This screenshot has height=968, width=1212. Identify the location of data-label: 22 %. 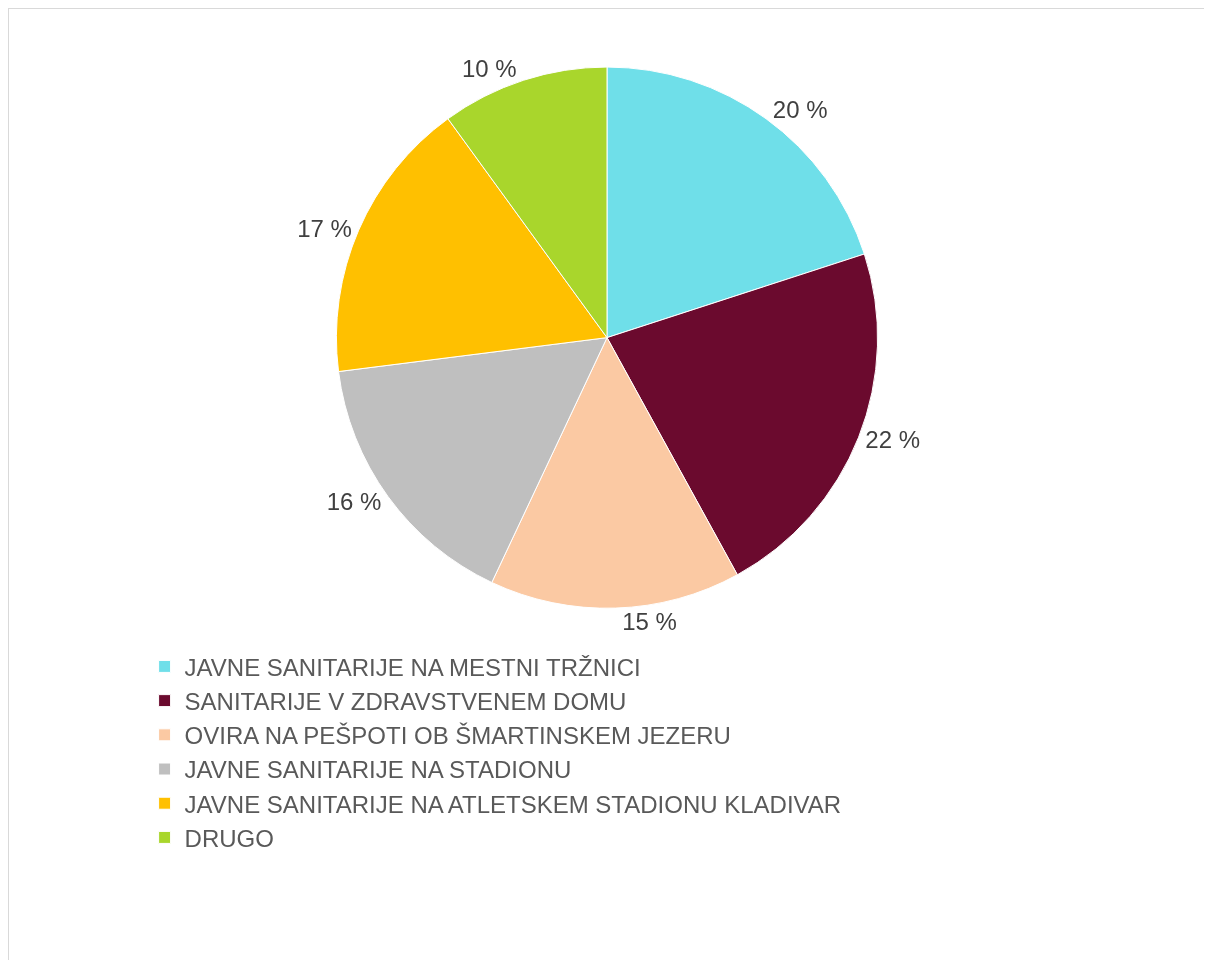
(893, 439).